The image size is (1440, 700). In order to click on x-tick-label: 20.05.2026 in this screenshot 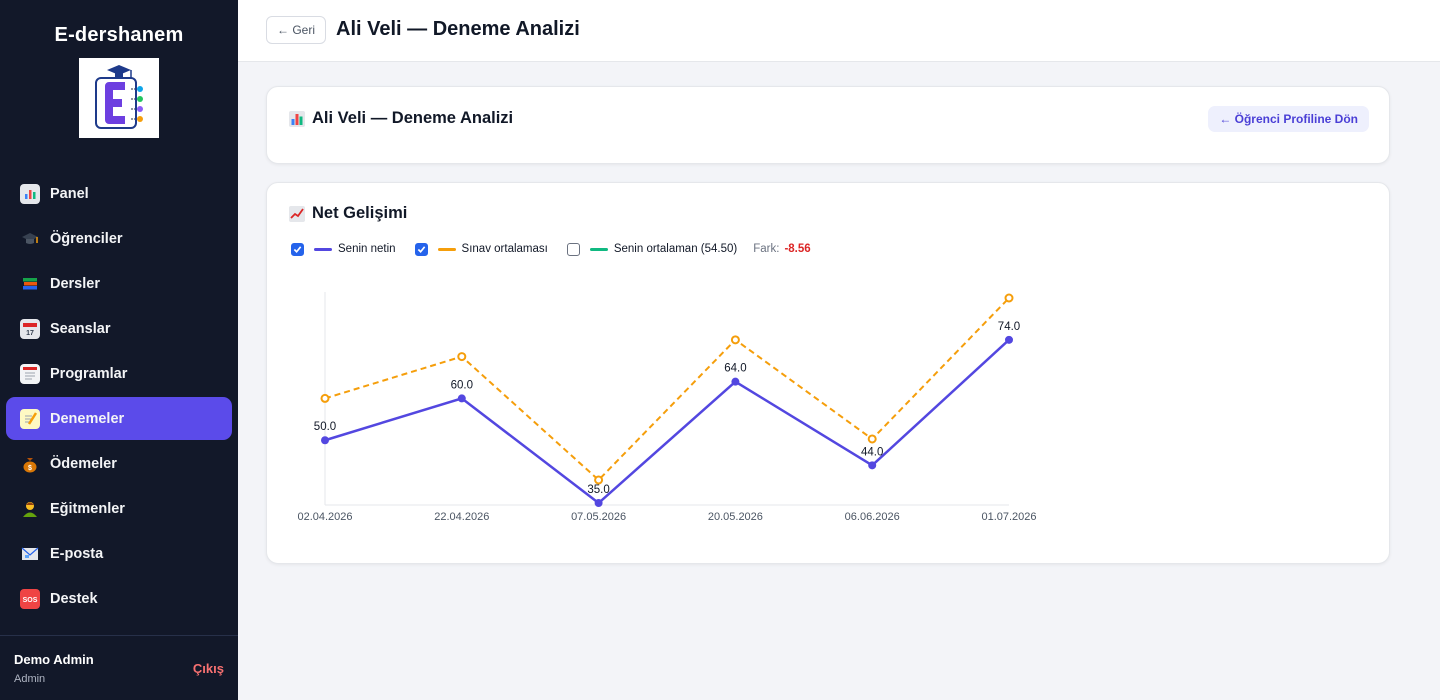, I will do `click(735, 517)`.